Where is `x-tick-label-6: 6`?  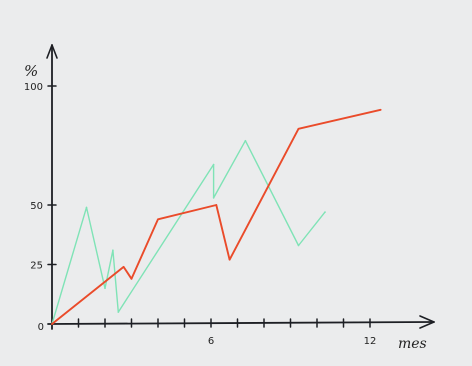
x-tick-label-6: 6 is located at coordinates (211, 341).